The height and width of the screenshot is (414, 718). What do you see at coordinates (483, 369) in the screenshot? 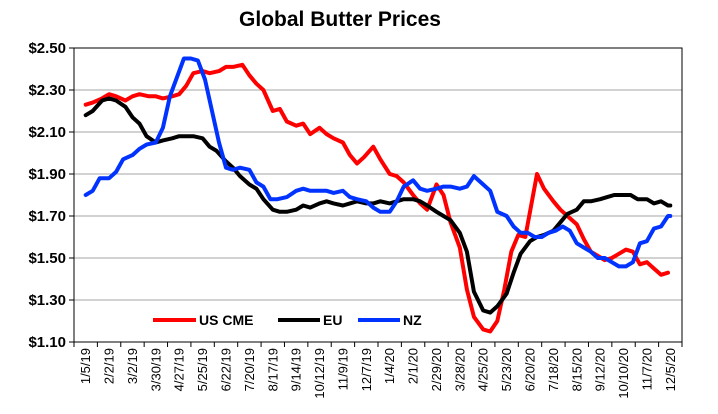
I see `x-tick-label: 4/25/20` at bounding box center [483, 369].